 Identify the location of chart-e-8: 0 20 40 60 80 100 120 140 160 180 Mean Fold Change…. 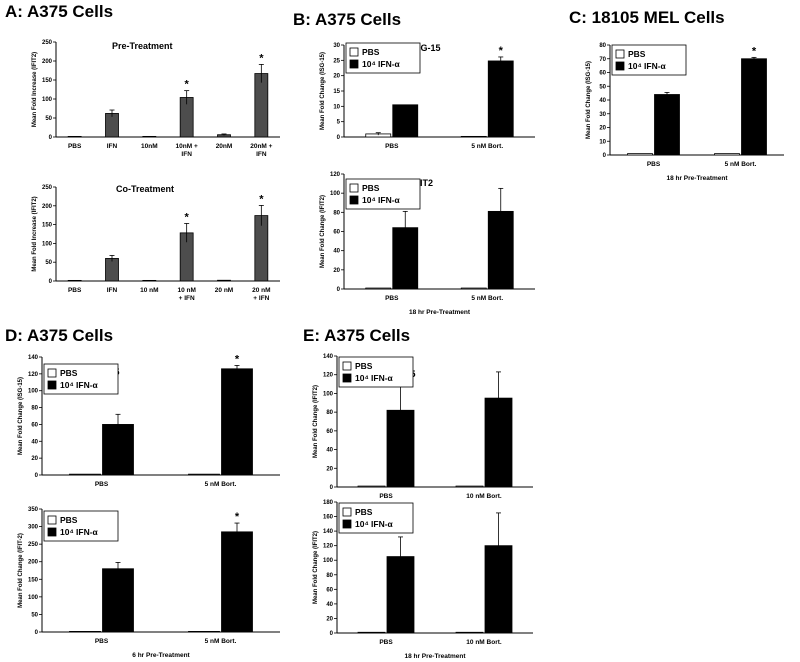
(423, 580).